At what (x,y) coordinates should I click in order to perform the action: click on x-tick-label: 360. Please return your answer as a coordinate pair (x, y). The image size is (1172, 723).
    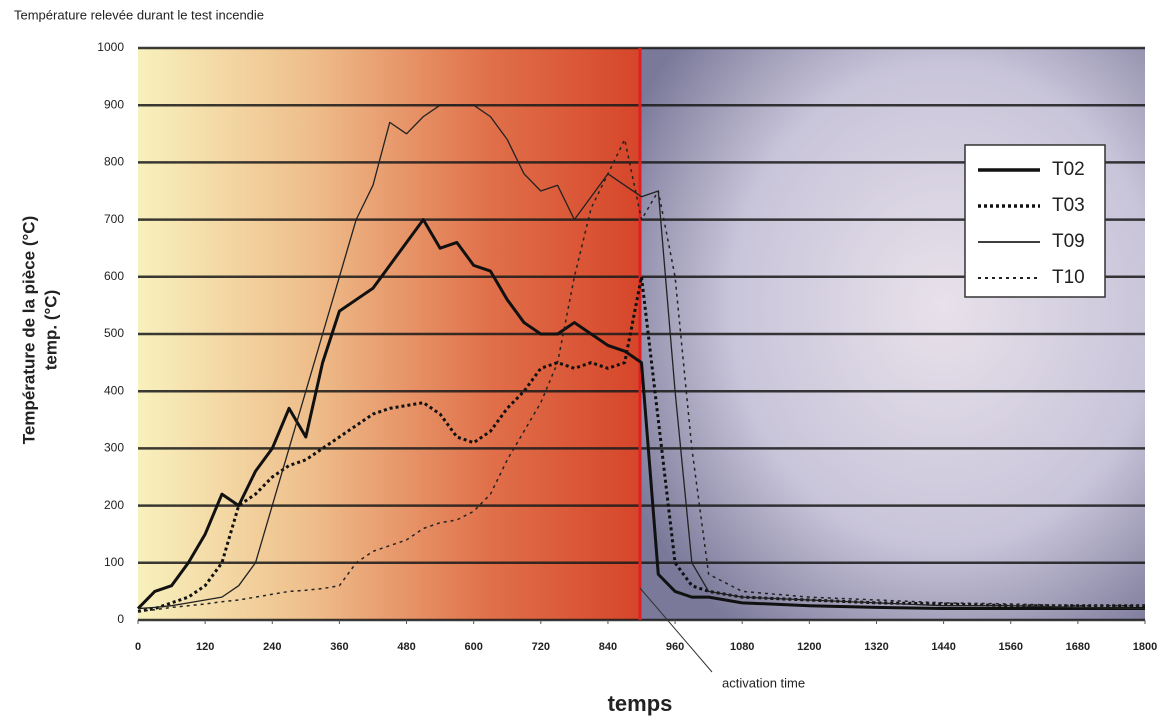
    Looking at the image, I should click on (339, 647).